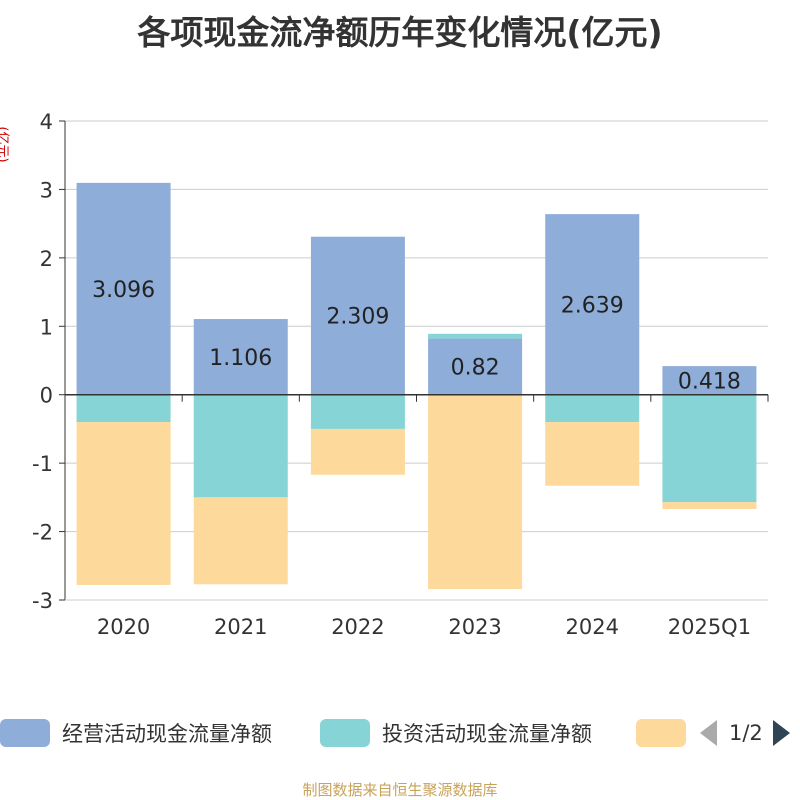 This screenshot has width=800, height=800. I want to click on data-label: 1.106, so click(240, 358).